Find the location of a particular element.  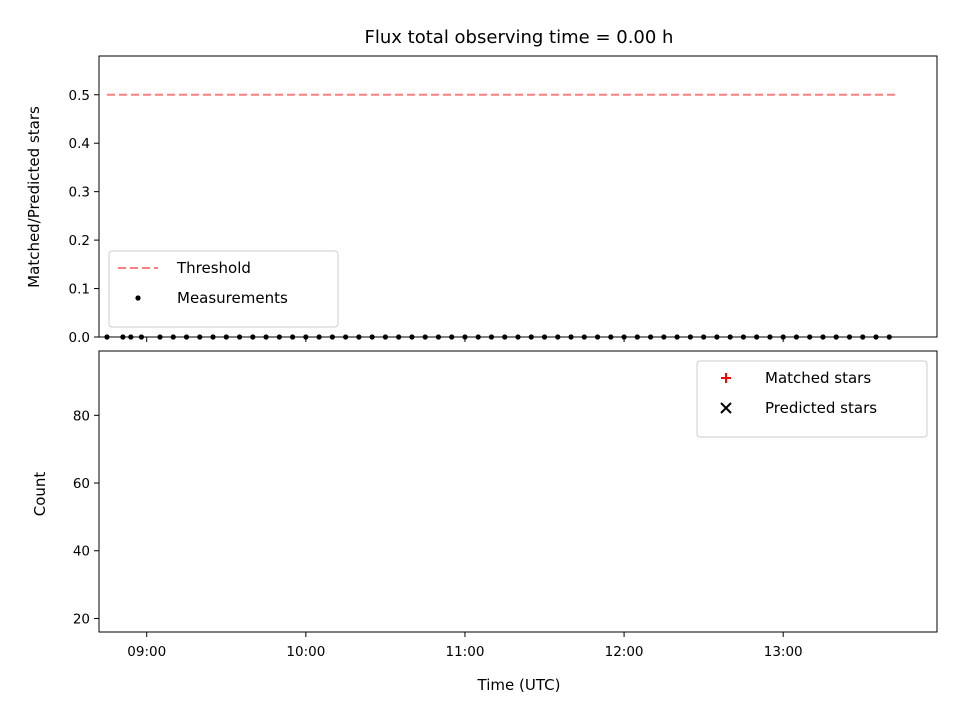

y-tick-label: 80 is located at coordinates (81, 416).